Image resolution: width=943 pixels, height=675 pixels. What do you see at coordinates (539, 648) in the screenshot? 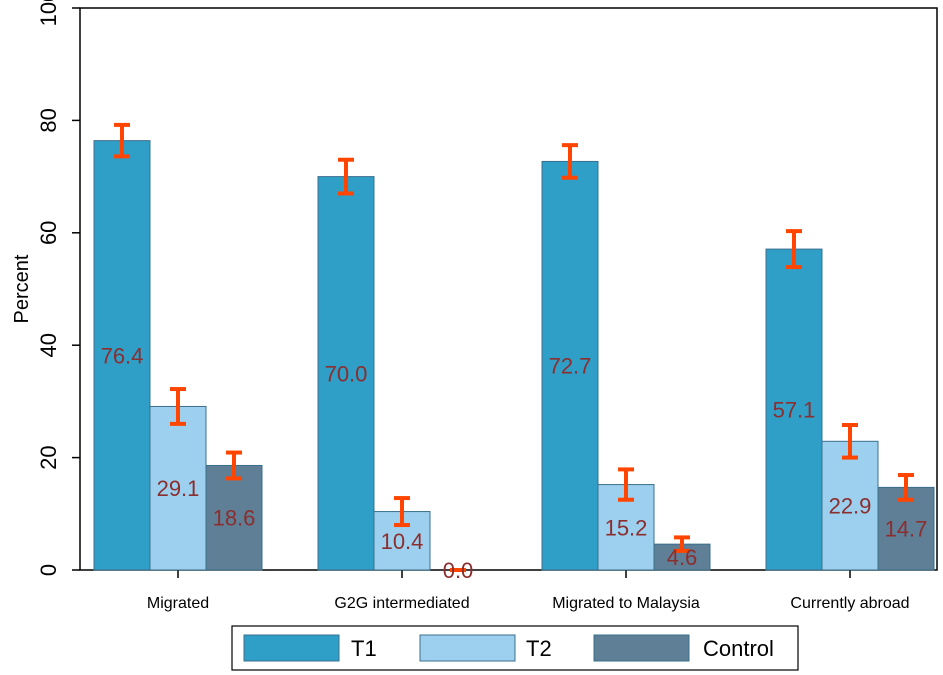
I see `legend-label: T2` at bounding box center [539, 648].